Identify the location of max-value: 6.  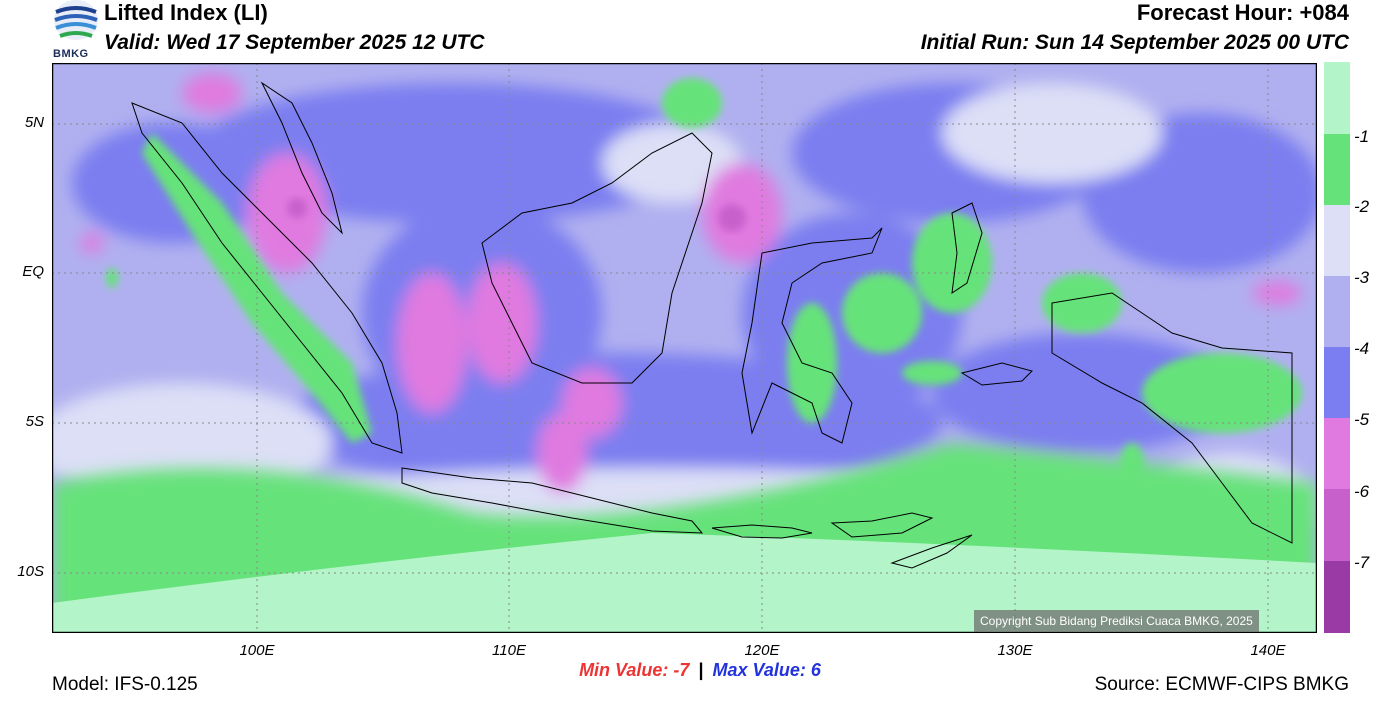
(815, 670).